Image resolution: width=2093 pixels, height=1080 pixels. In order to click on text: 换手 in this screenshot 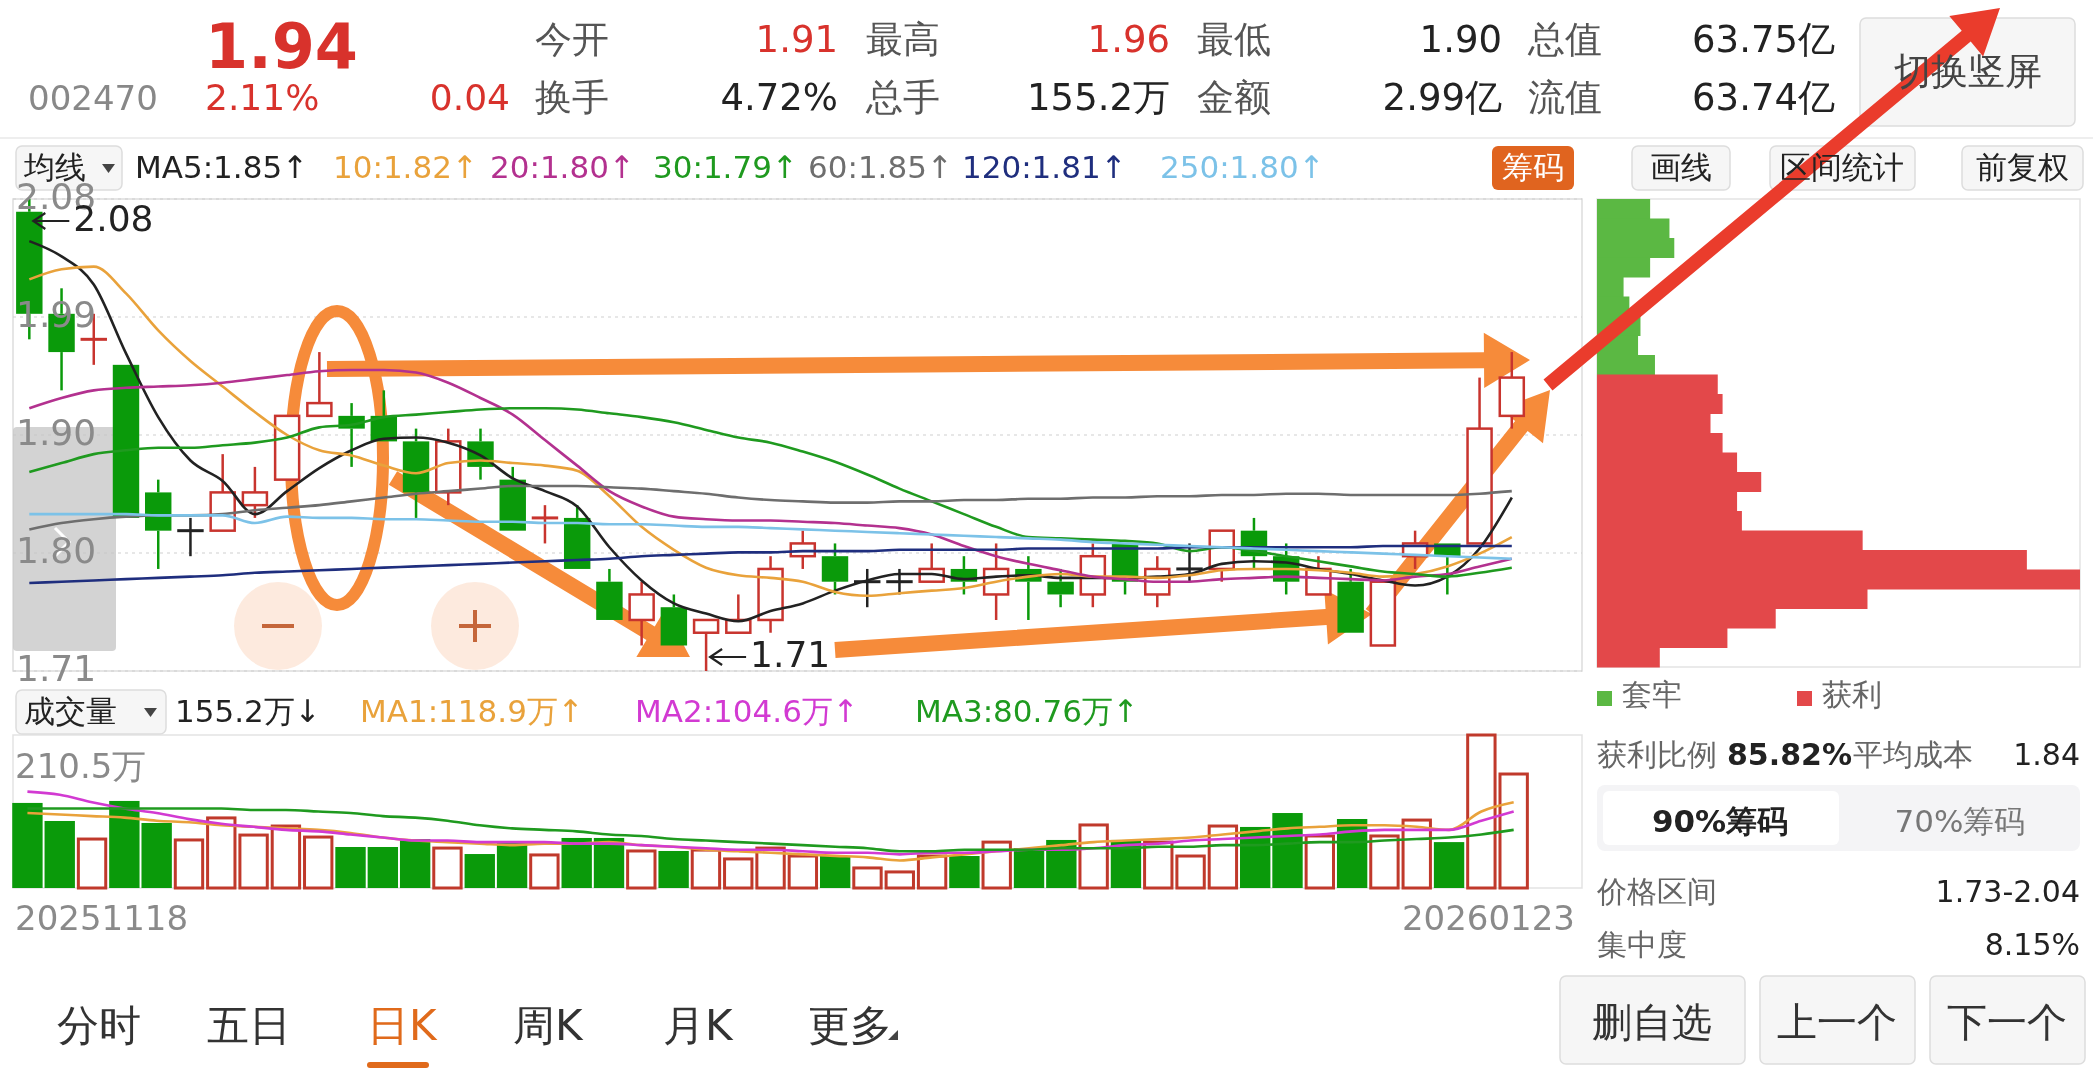, I will do `click(572, 97)`.